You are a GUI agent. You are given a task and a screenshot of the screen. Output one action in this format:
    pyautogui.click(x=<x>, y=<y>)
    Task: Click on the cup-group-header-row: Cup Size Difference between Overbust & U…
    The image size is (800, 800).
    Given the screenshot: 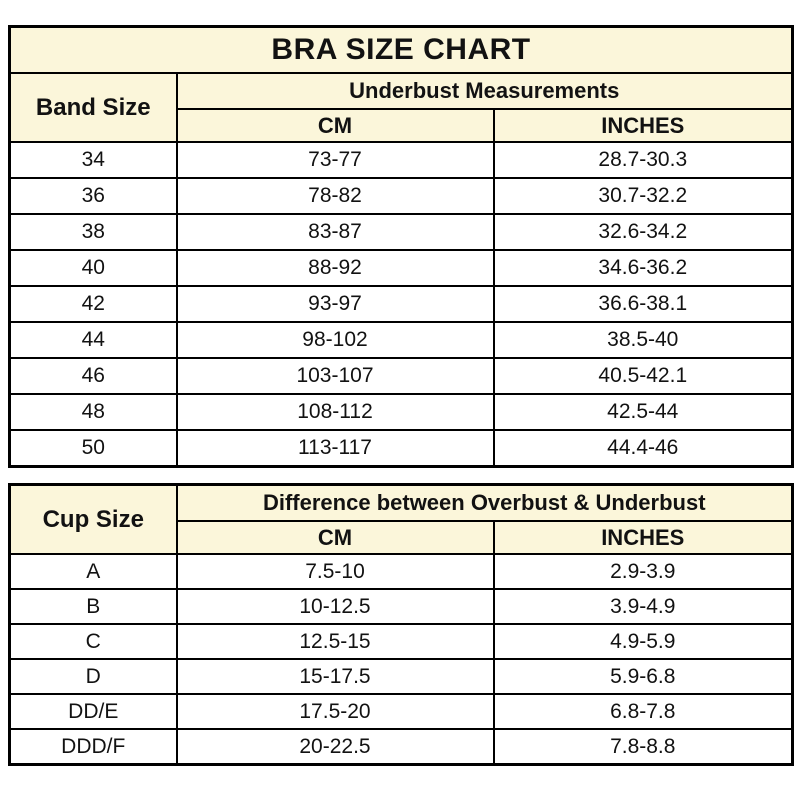 What is the action you would take?
    pyautogui.click(x=401, y=519)
    